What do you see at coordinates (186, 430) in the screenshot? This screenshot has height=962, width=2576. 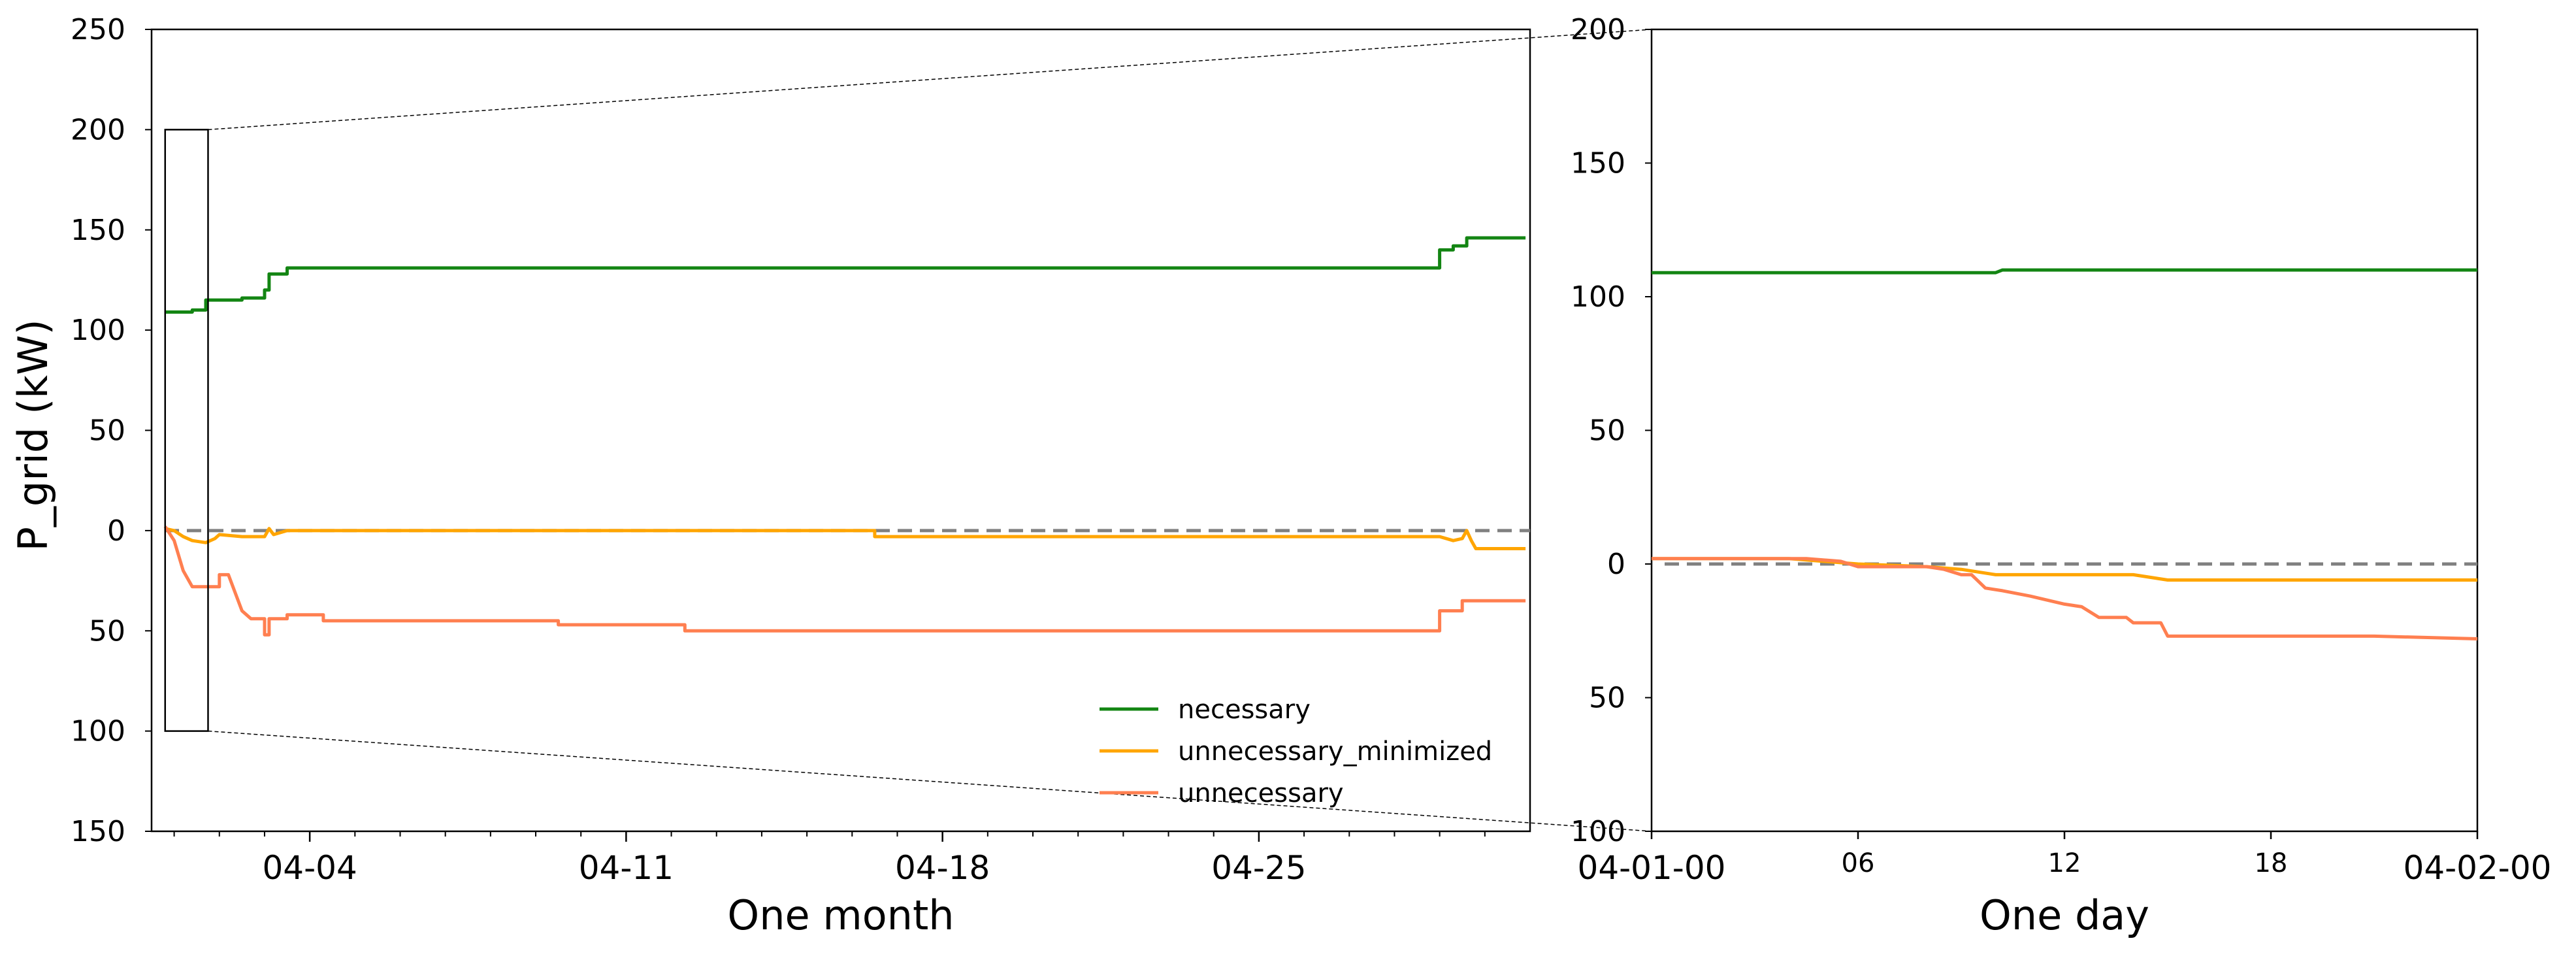 I see `zoom-box` at bounding box center [186, 430].